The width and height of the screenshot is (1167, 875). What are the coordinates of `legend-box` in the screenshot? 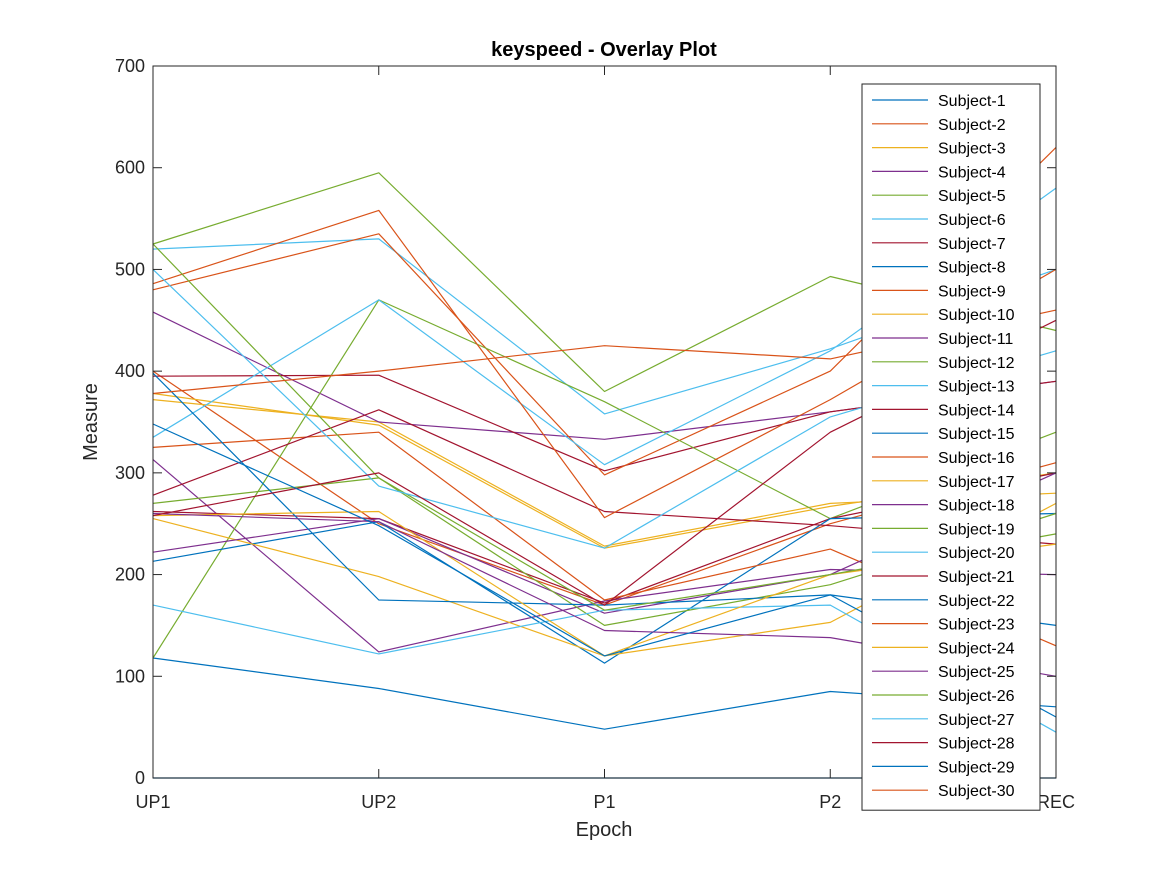 It's located at (951, 447).